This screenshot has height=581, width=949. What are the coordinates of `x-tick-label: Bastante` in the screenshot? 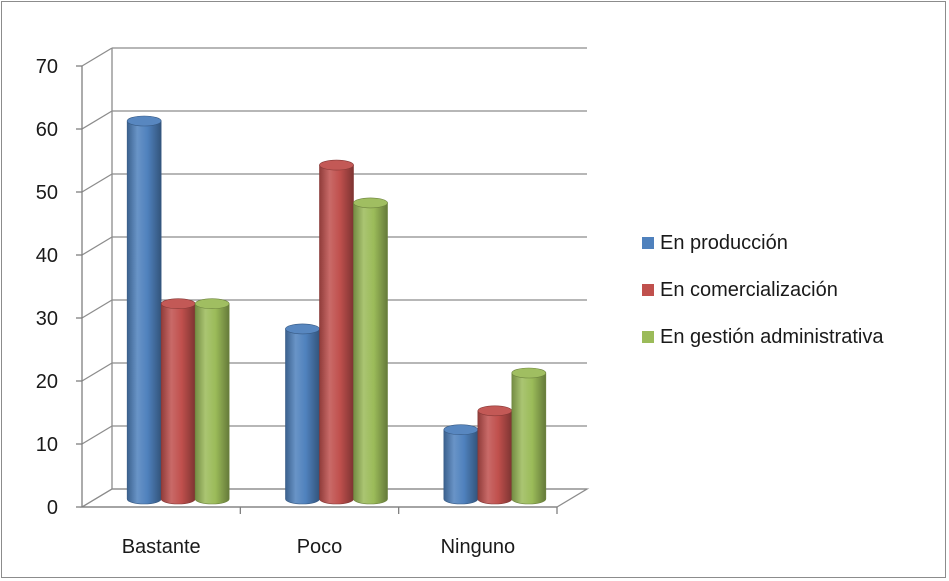 It's located at (161, 547).